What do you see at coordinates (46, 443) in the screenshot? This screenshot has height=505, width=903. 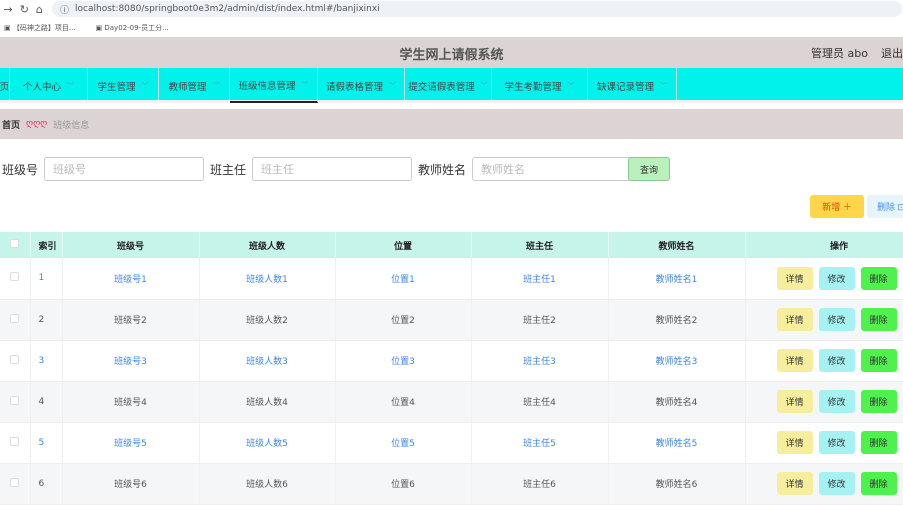 I see `table-cell: 5` at bounding box center [46, 443].